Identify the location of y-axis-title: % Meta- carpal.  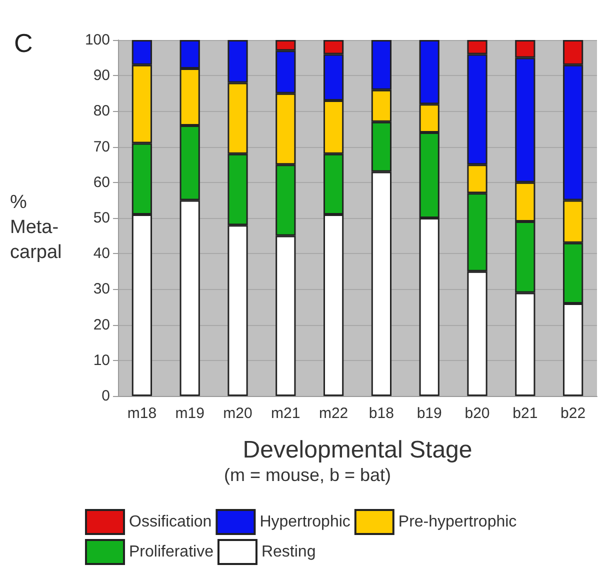
(36, 227).